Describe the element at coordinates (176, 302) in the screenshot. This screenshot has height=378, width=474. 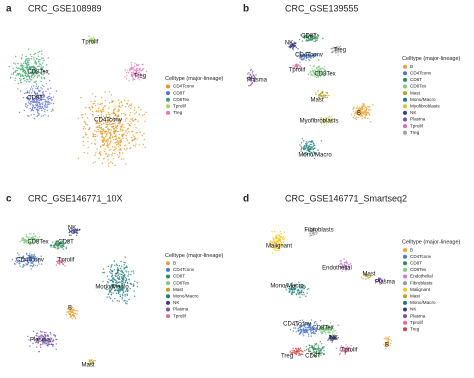
I see `legend-label: NK` at that location.